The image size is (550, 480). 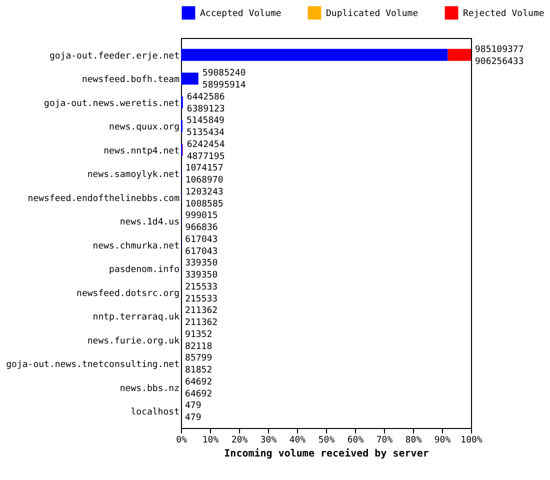 What do you see at coordinates (327, 441) in the screenshot?
I see `x-tick-label: 50%` at bounding box center [327, 441].